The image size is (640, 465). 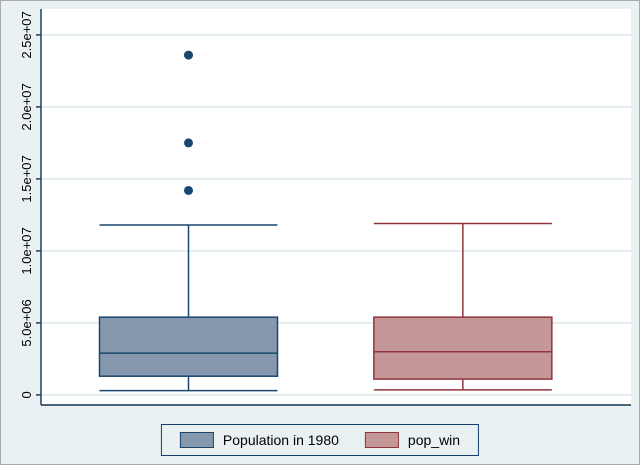 I want to click on legend-item-population-1980: Population in 1980, so click(x=259, y=440).